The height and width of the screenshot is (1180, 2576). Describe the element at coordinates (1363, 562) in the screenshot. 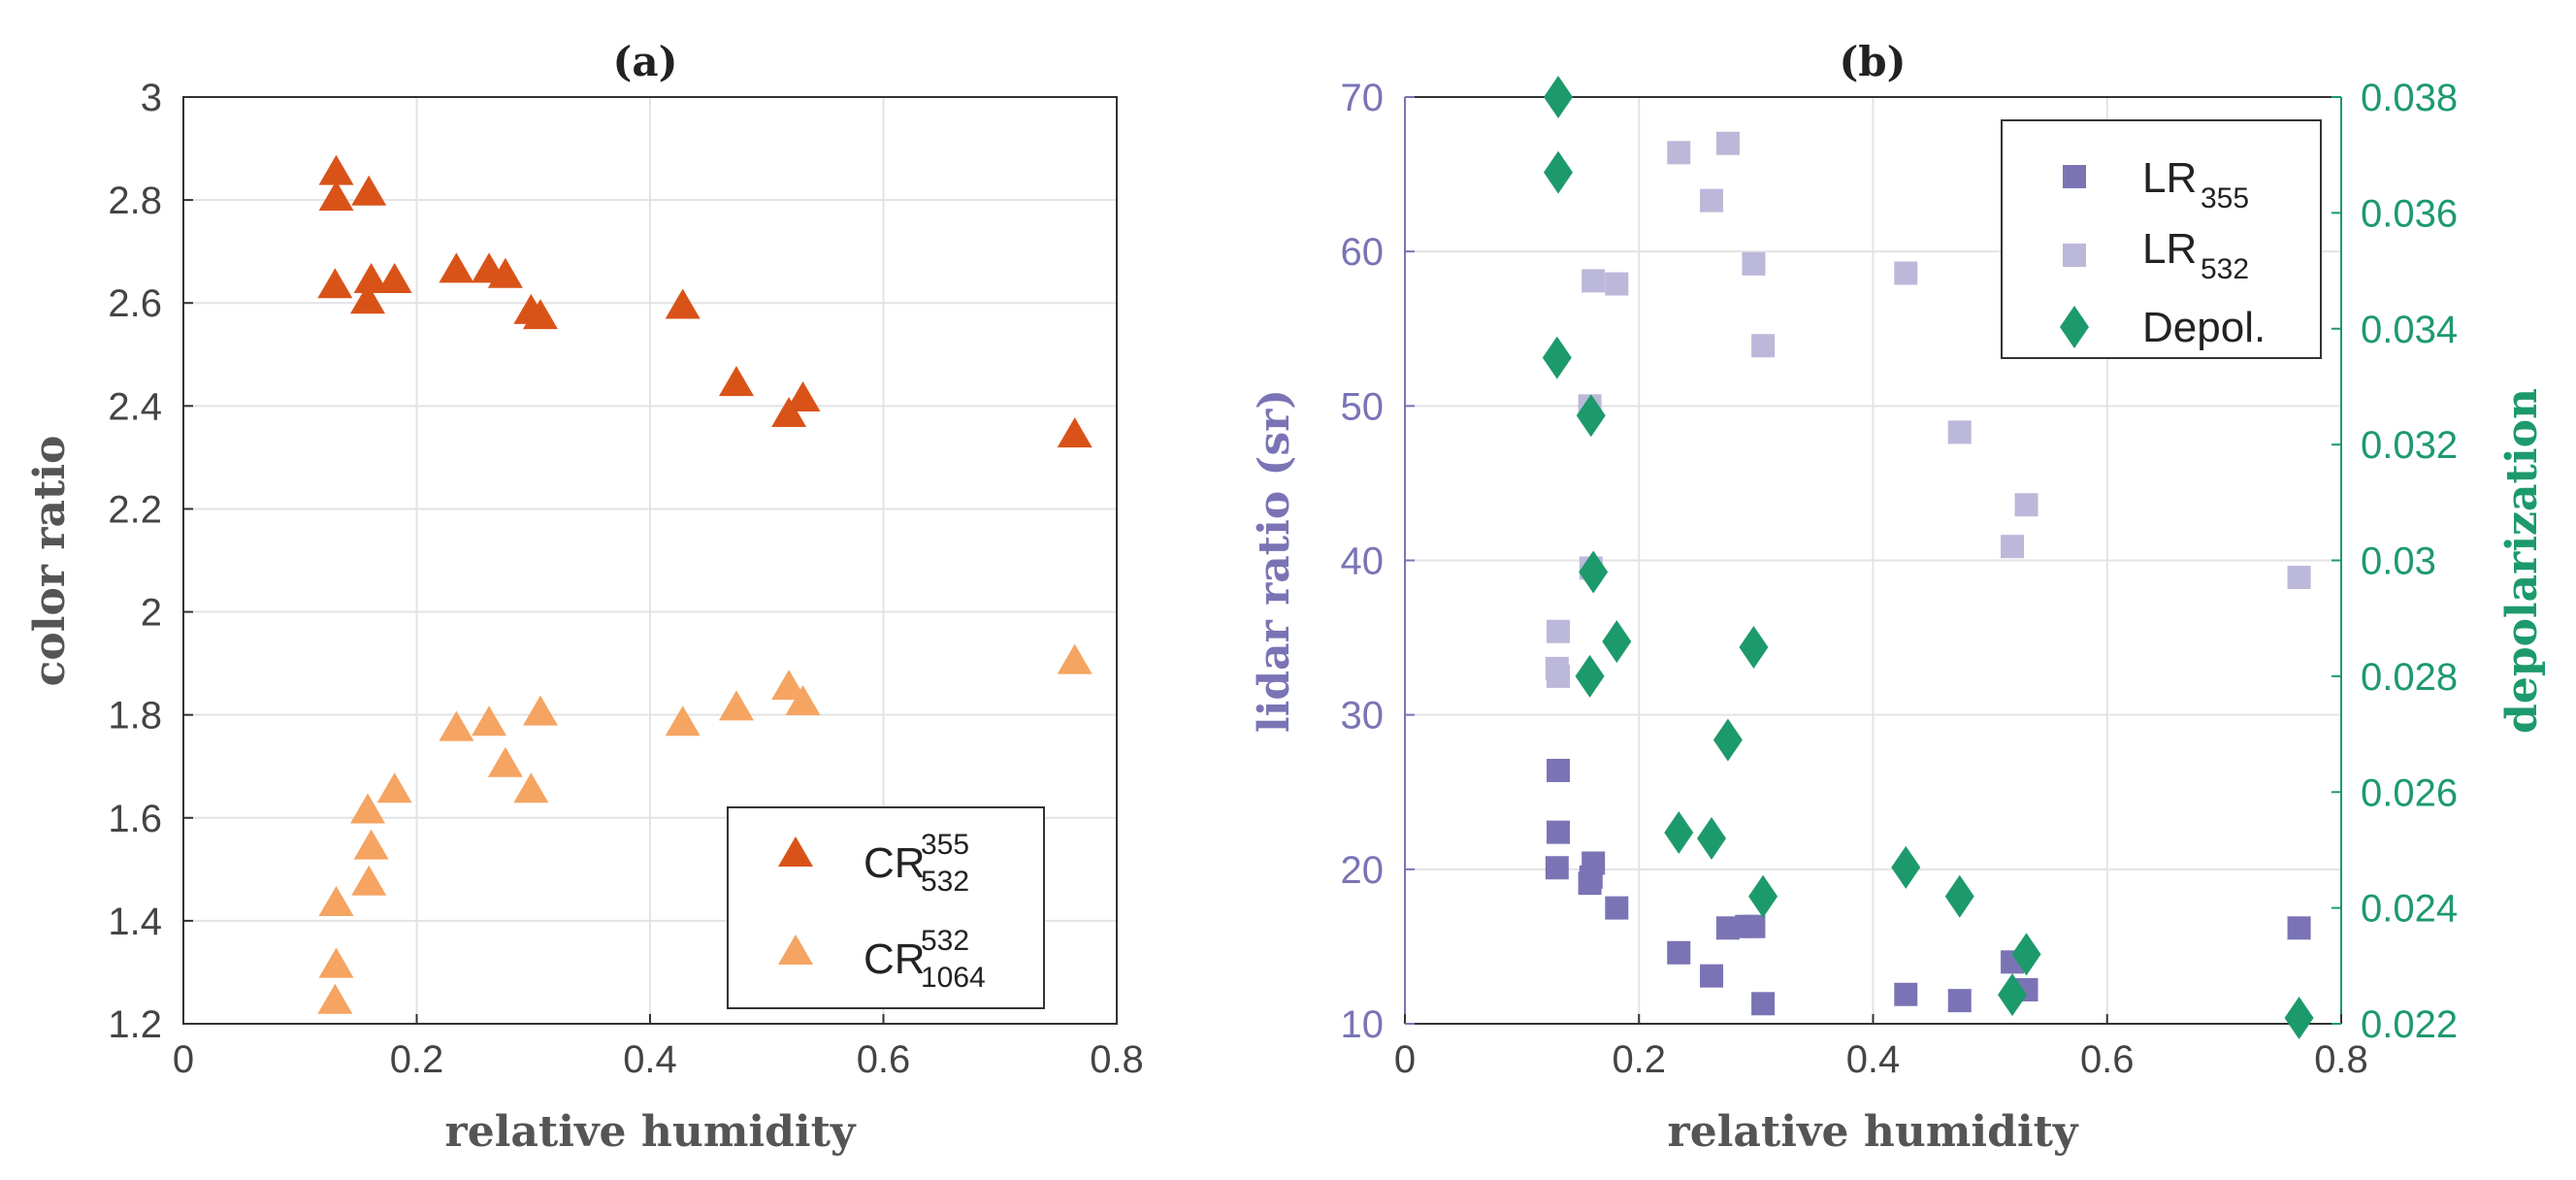

I see `y-tick-label: 40` at that location.